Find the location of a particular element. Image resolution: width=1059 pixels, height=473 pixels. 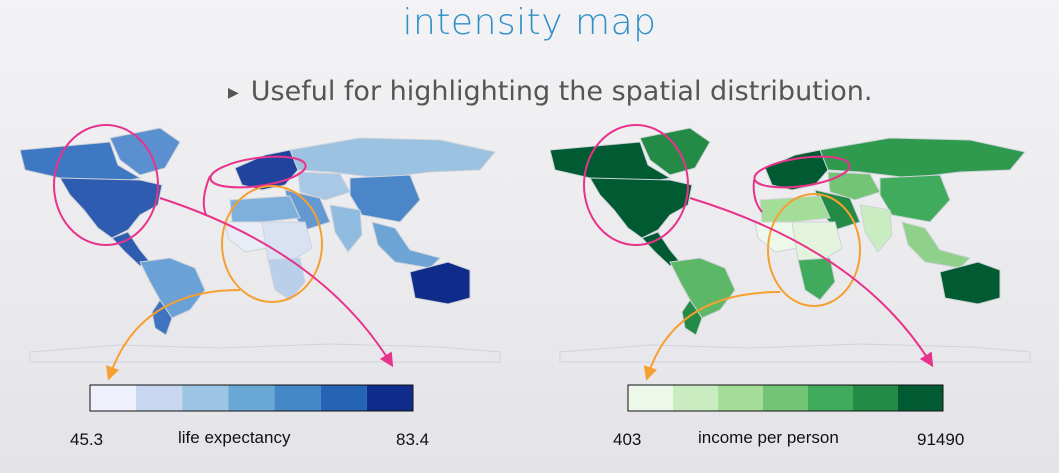

pink-connector-right is located at coordinates (757, 196).